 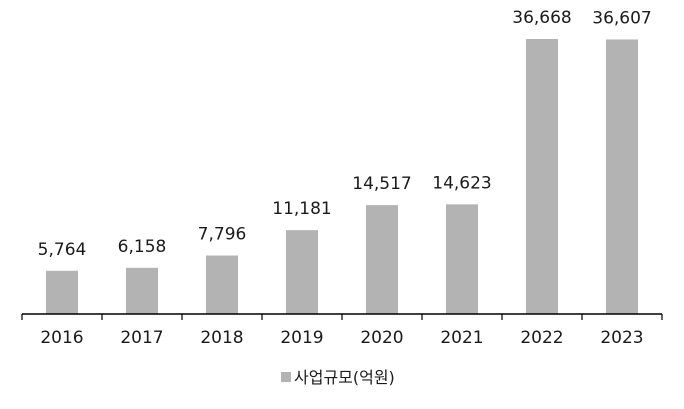 I want to click on bar-2019, so click(x=302, y=272).